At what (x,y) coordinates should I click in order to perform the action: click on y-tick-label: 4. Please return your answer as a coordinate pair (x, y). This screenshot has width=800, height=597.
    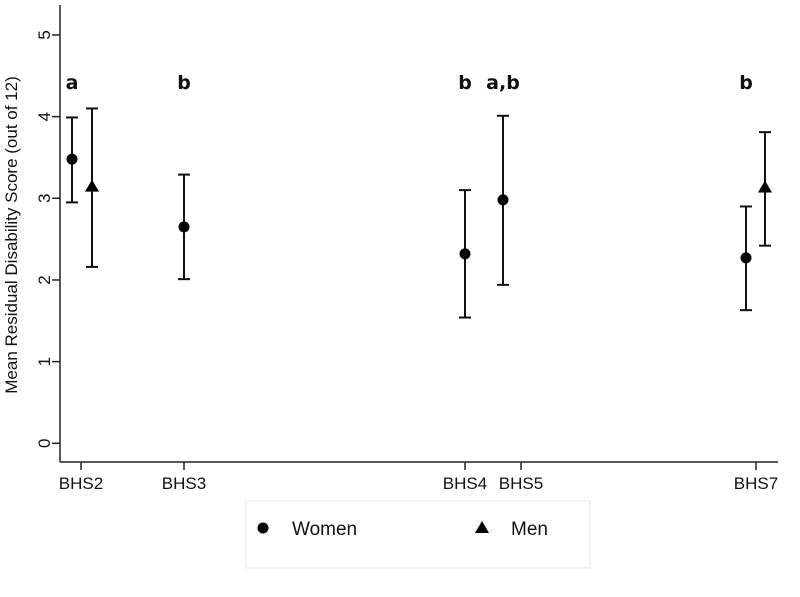
    Looking at the image, I should click on (44, 116).